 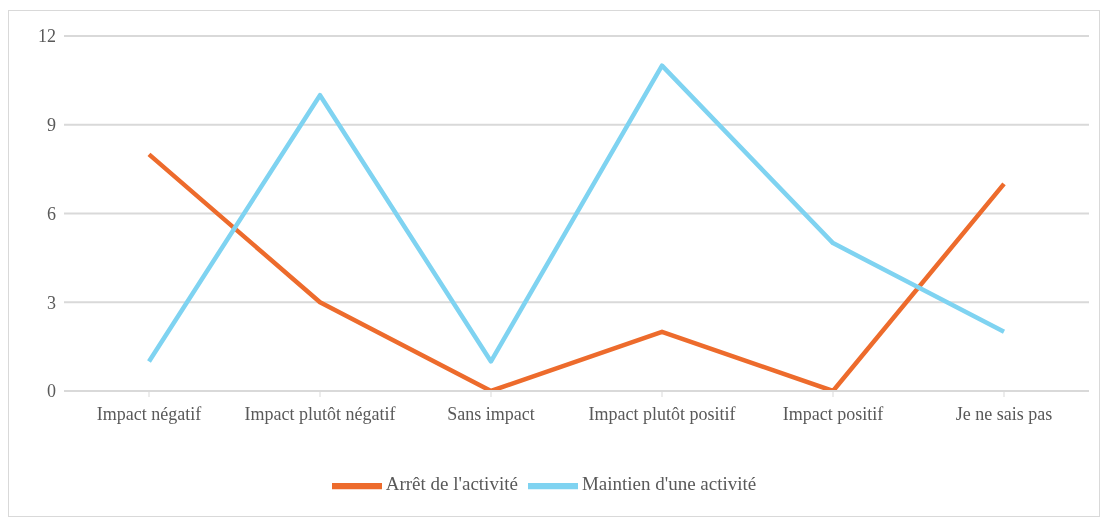 What do you see at coordinates (669, 484) in the screenshot?
I see `legend-label: Maintien d'une activité` at bounding box center [669, 484].